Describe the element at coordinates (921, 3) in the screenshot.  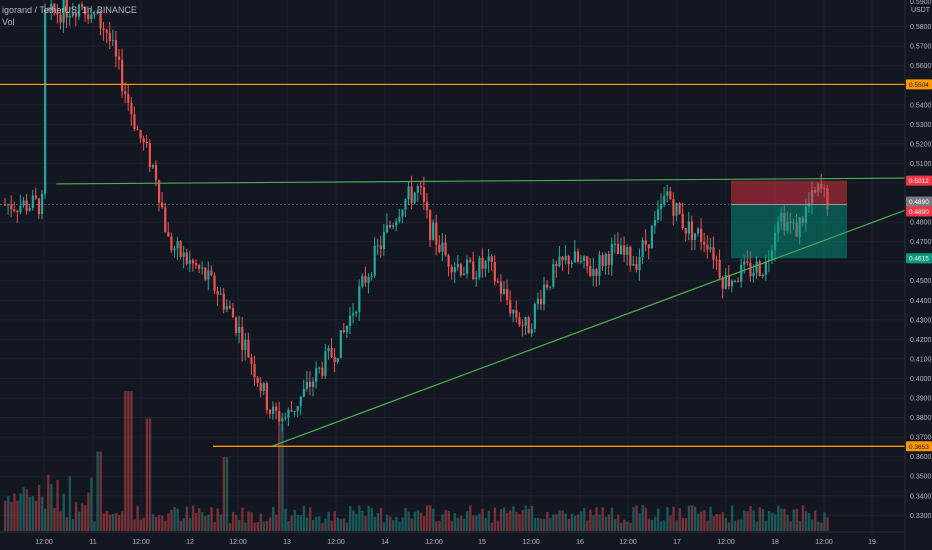
I see `price-axis-label: 0.5900` at that location.